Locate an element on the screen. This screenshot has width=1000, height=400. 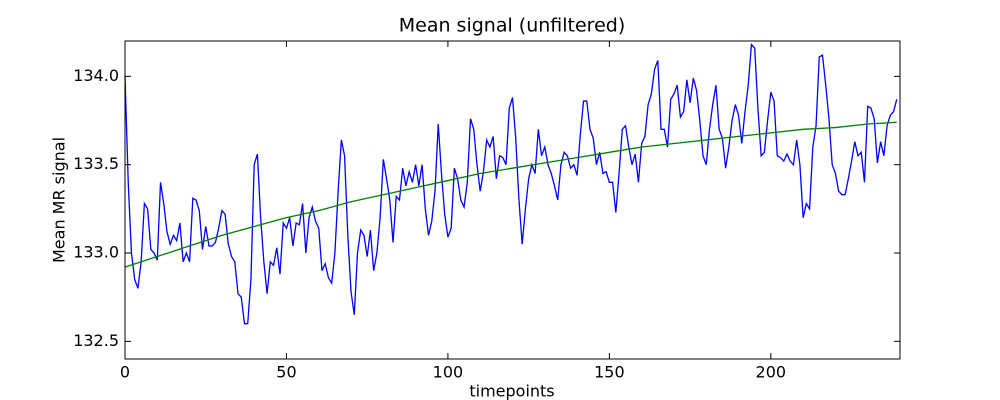
x-tick-label: 150 is located at coordinates (609, 372).